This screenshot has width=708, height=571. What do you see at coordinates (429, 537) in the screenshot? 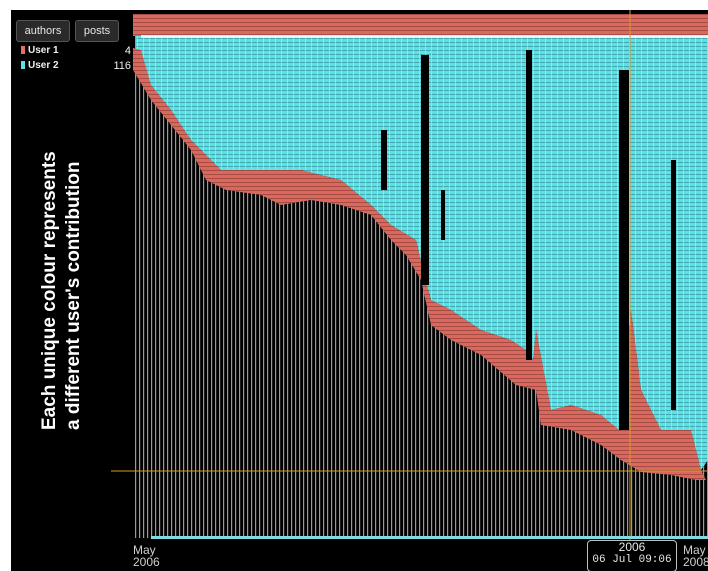
I see `timeline-scrubber` at bounding box center [429, 537].